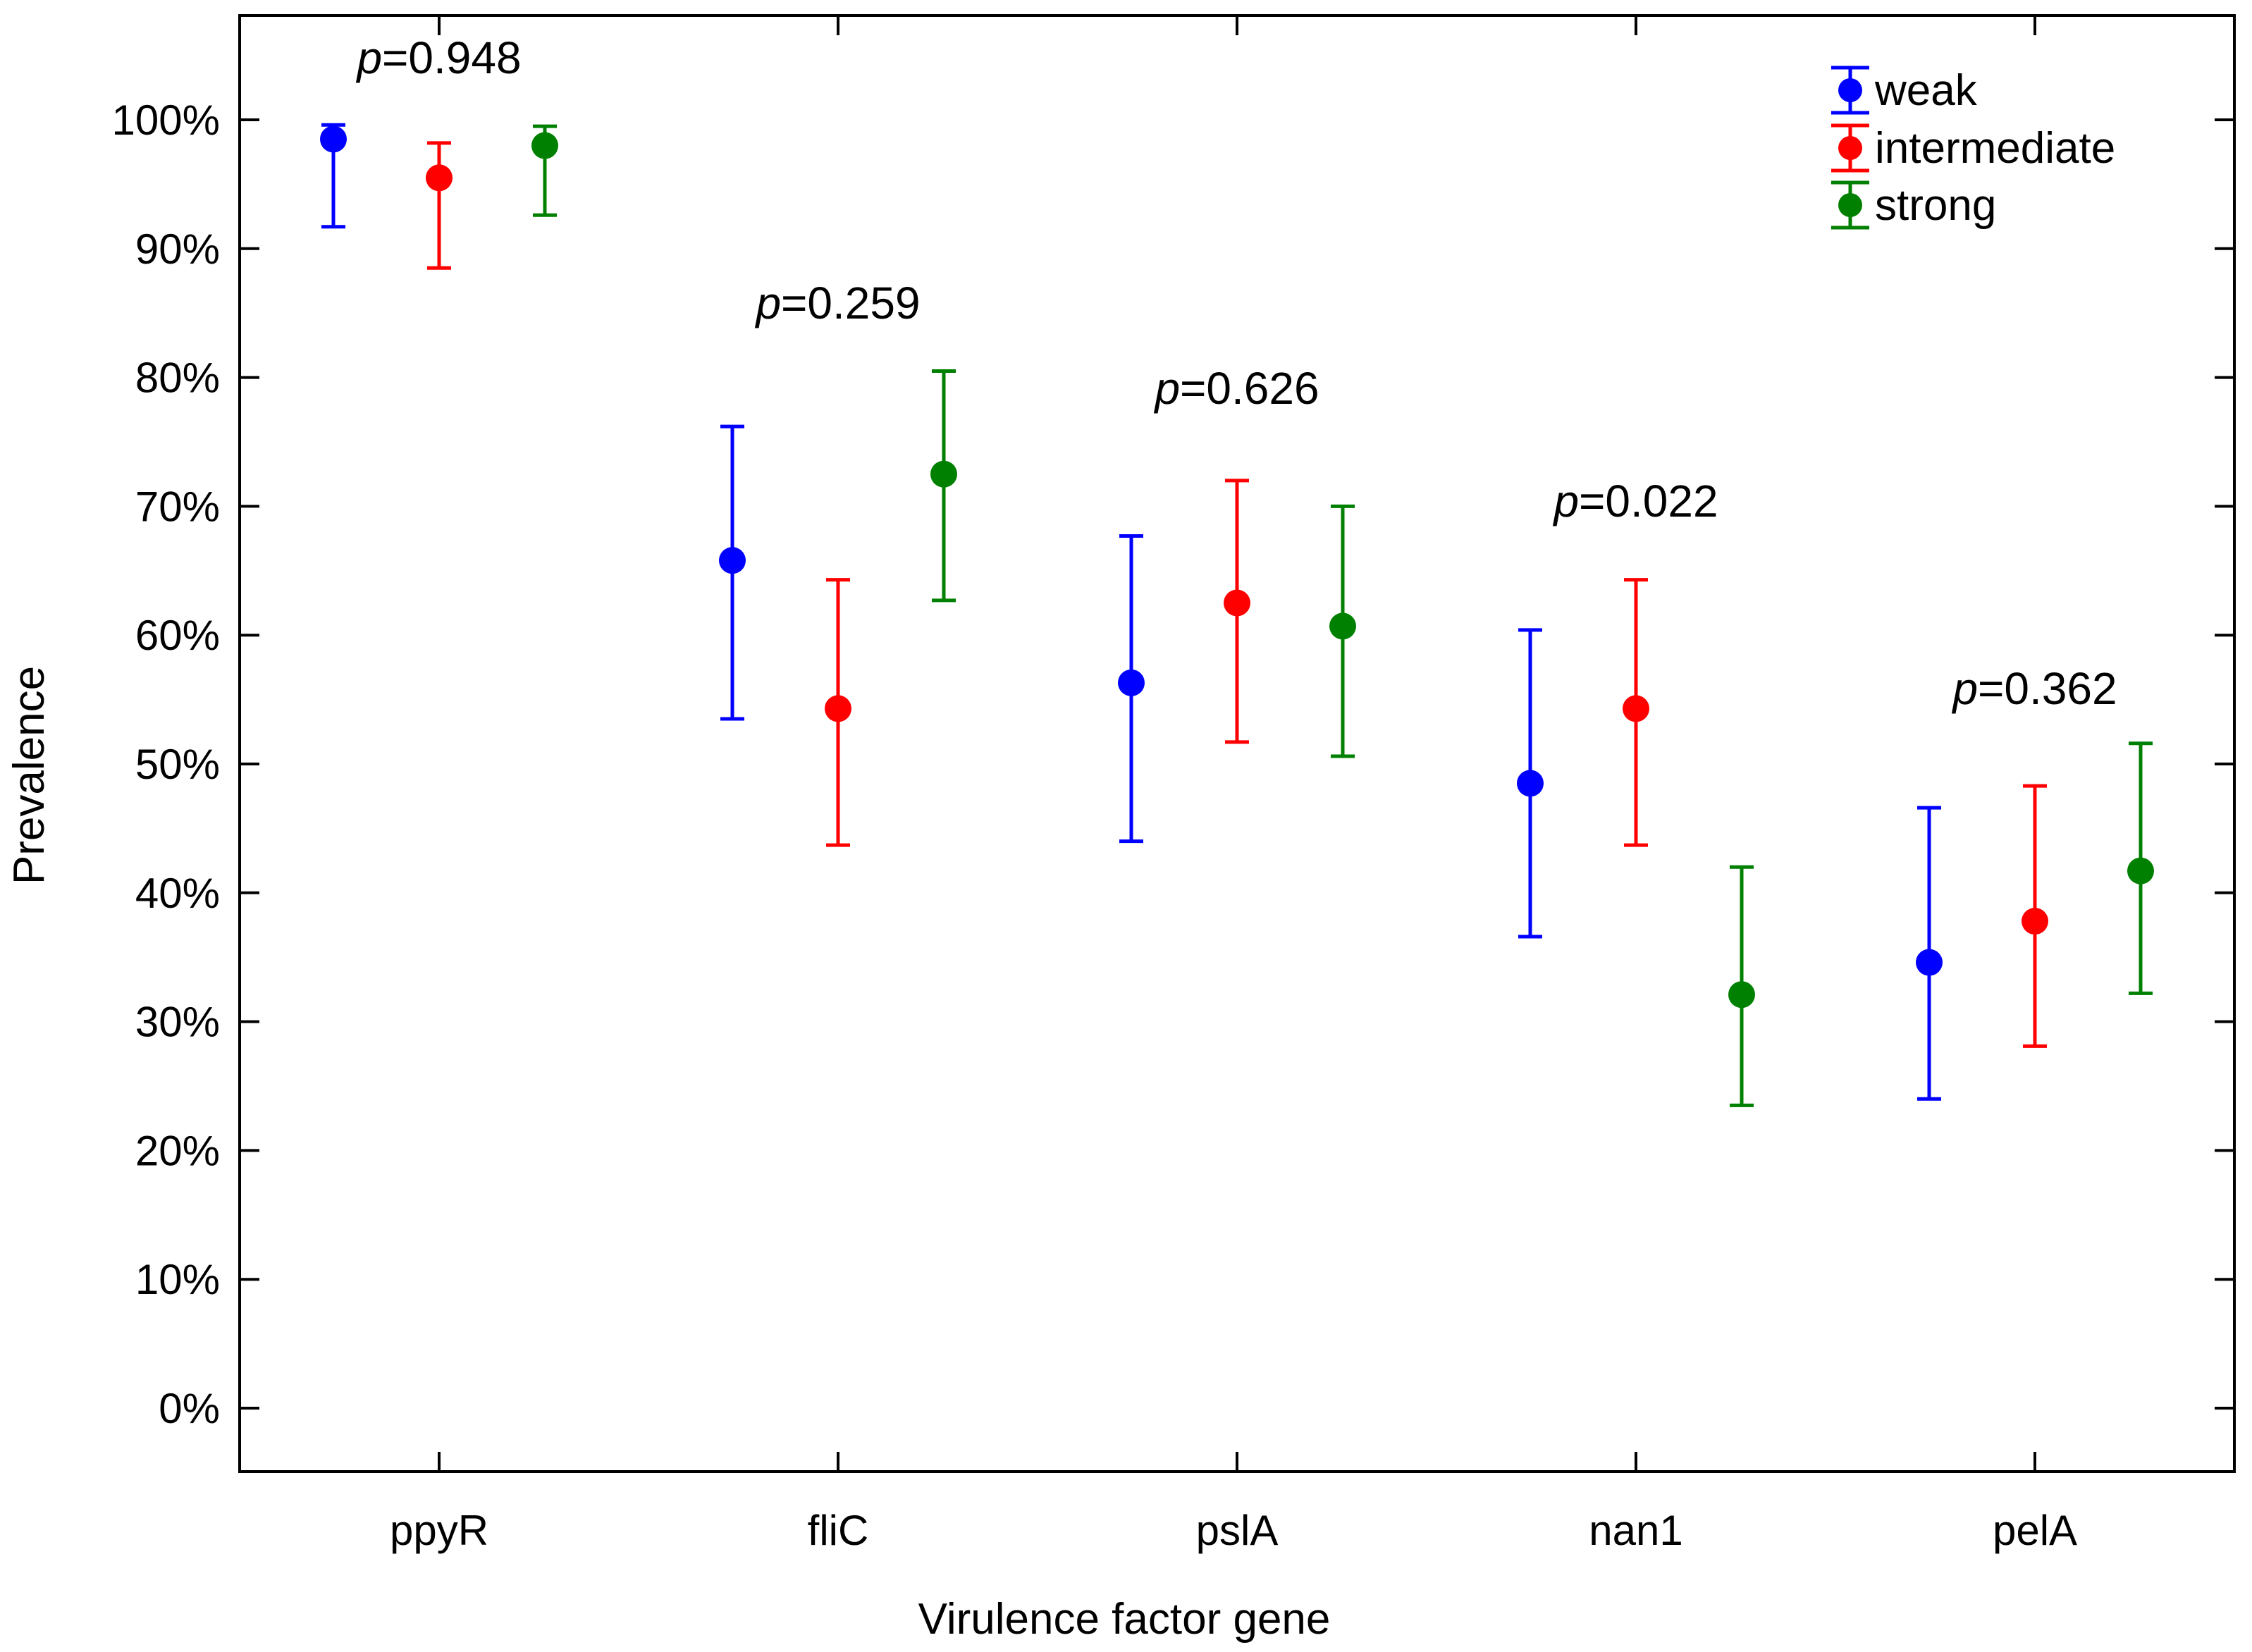  I want to click on legend-item-weak: weak, so click(1904, 91).